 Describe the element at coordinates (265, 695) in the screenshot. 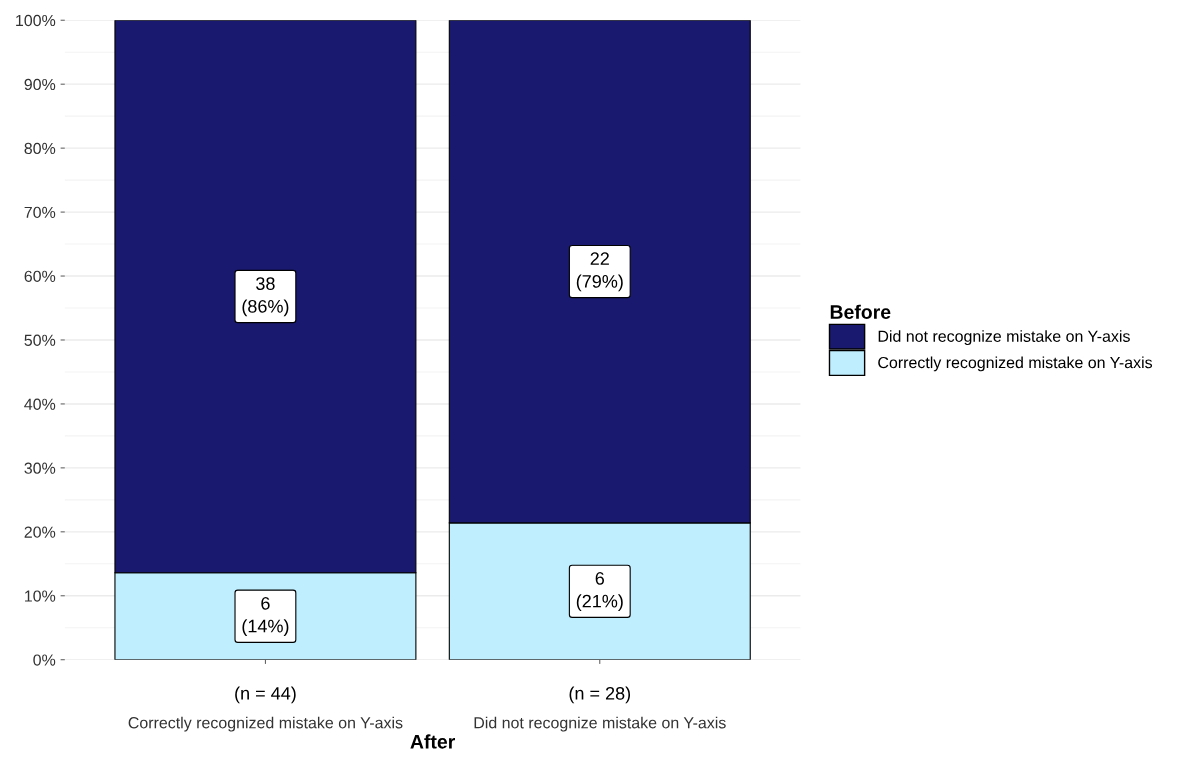

I see `text: (n = 44)` at that location.